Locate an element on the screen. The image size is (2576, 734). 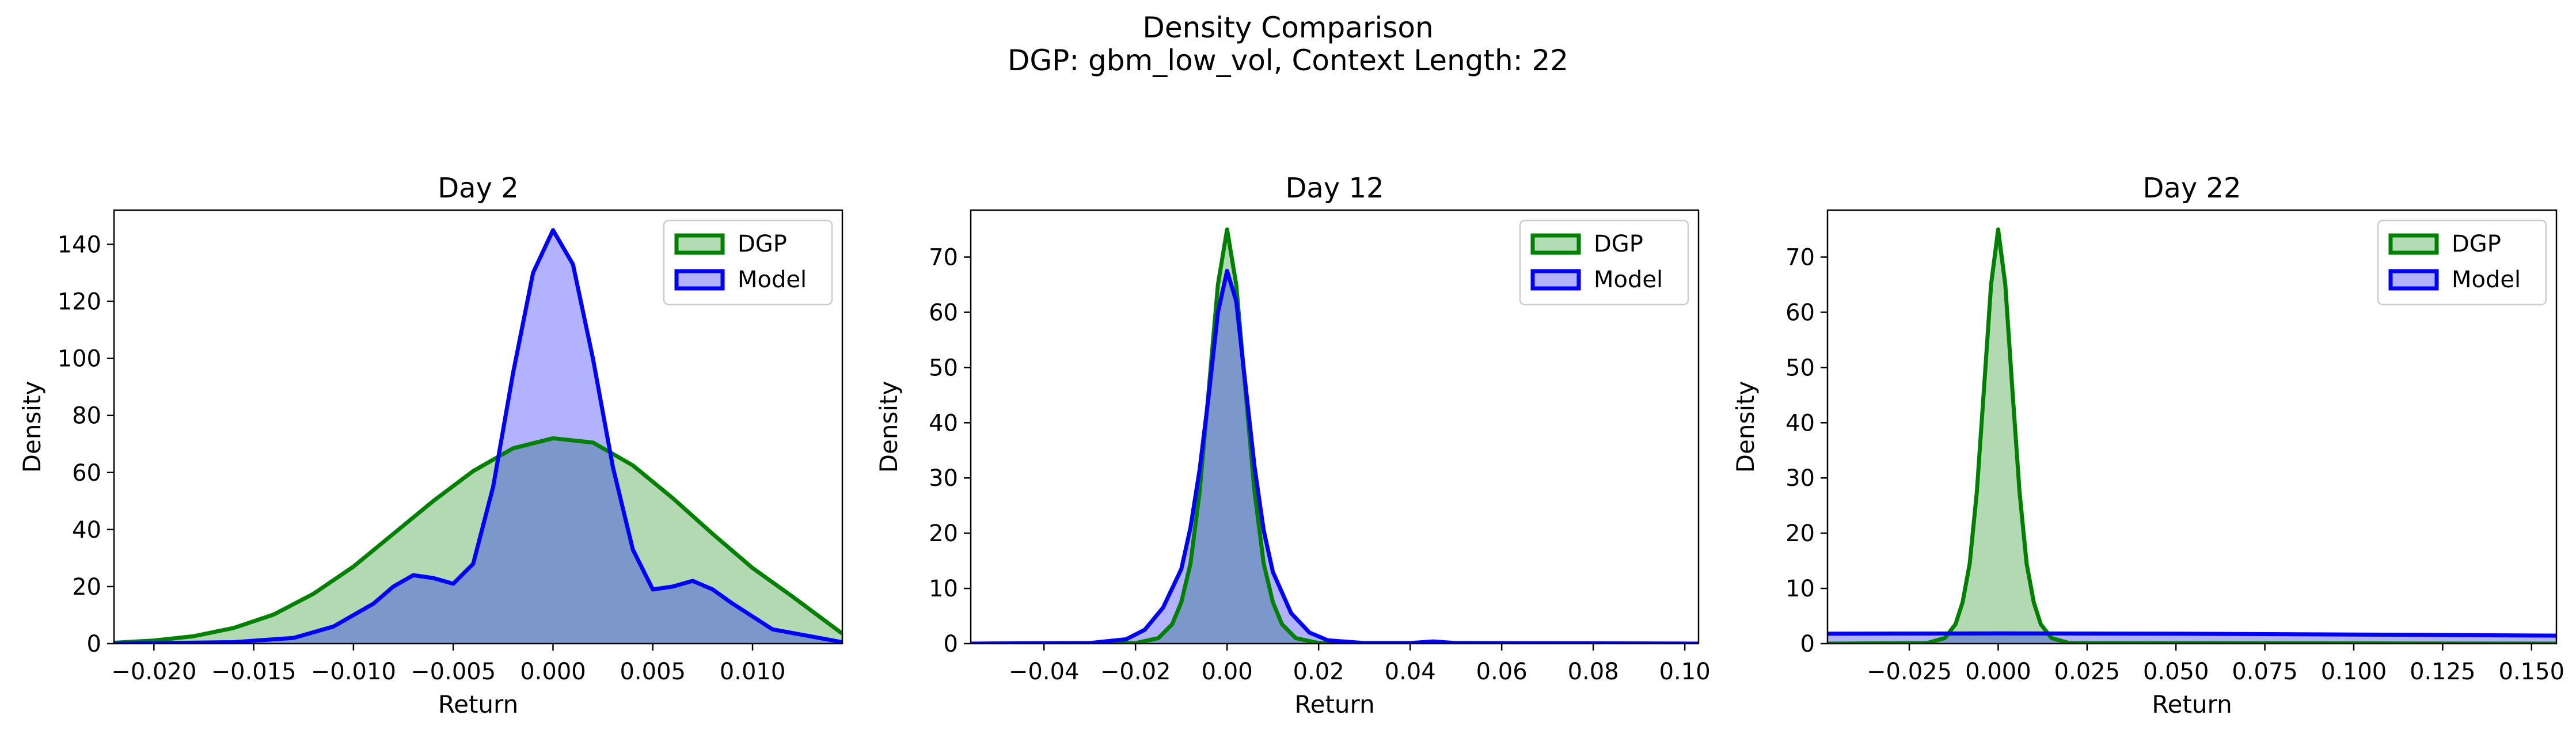
x-tick-label: 0.02 is located at coordinates (1318, 672).